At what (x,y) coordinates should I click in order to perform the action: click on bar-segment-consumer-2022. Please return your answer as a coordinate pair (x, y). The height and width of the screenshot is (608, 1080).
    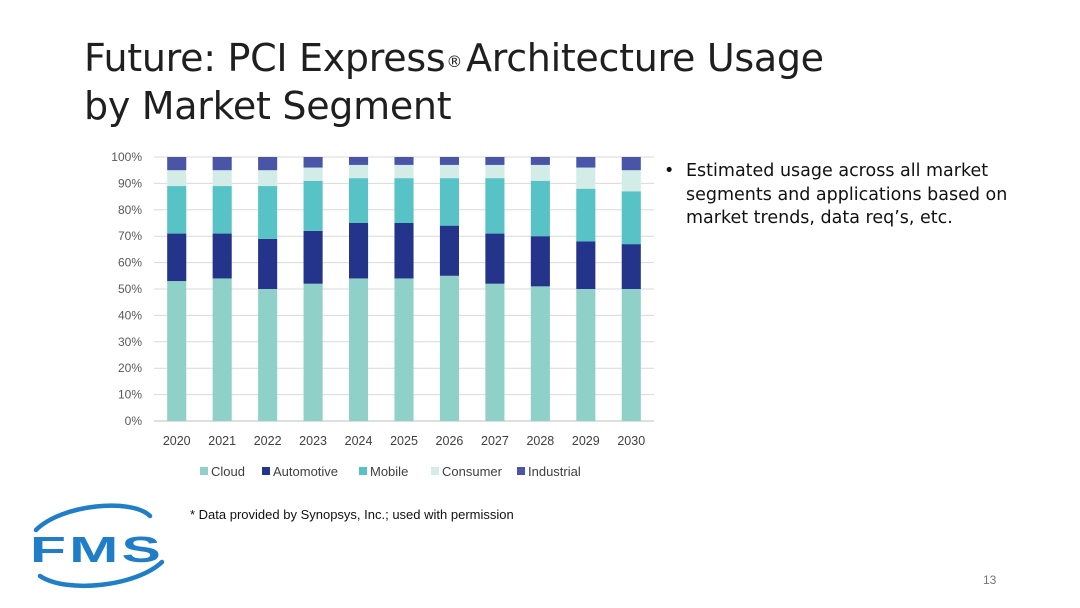
    Looking at the image, I should click on (268, 178).